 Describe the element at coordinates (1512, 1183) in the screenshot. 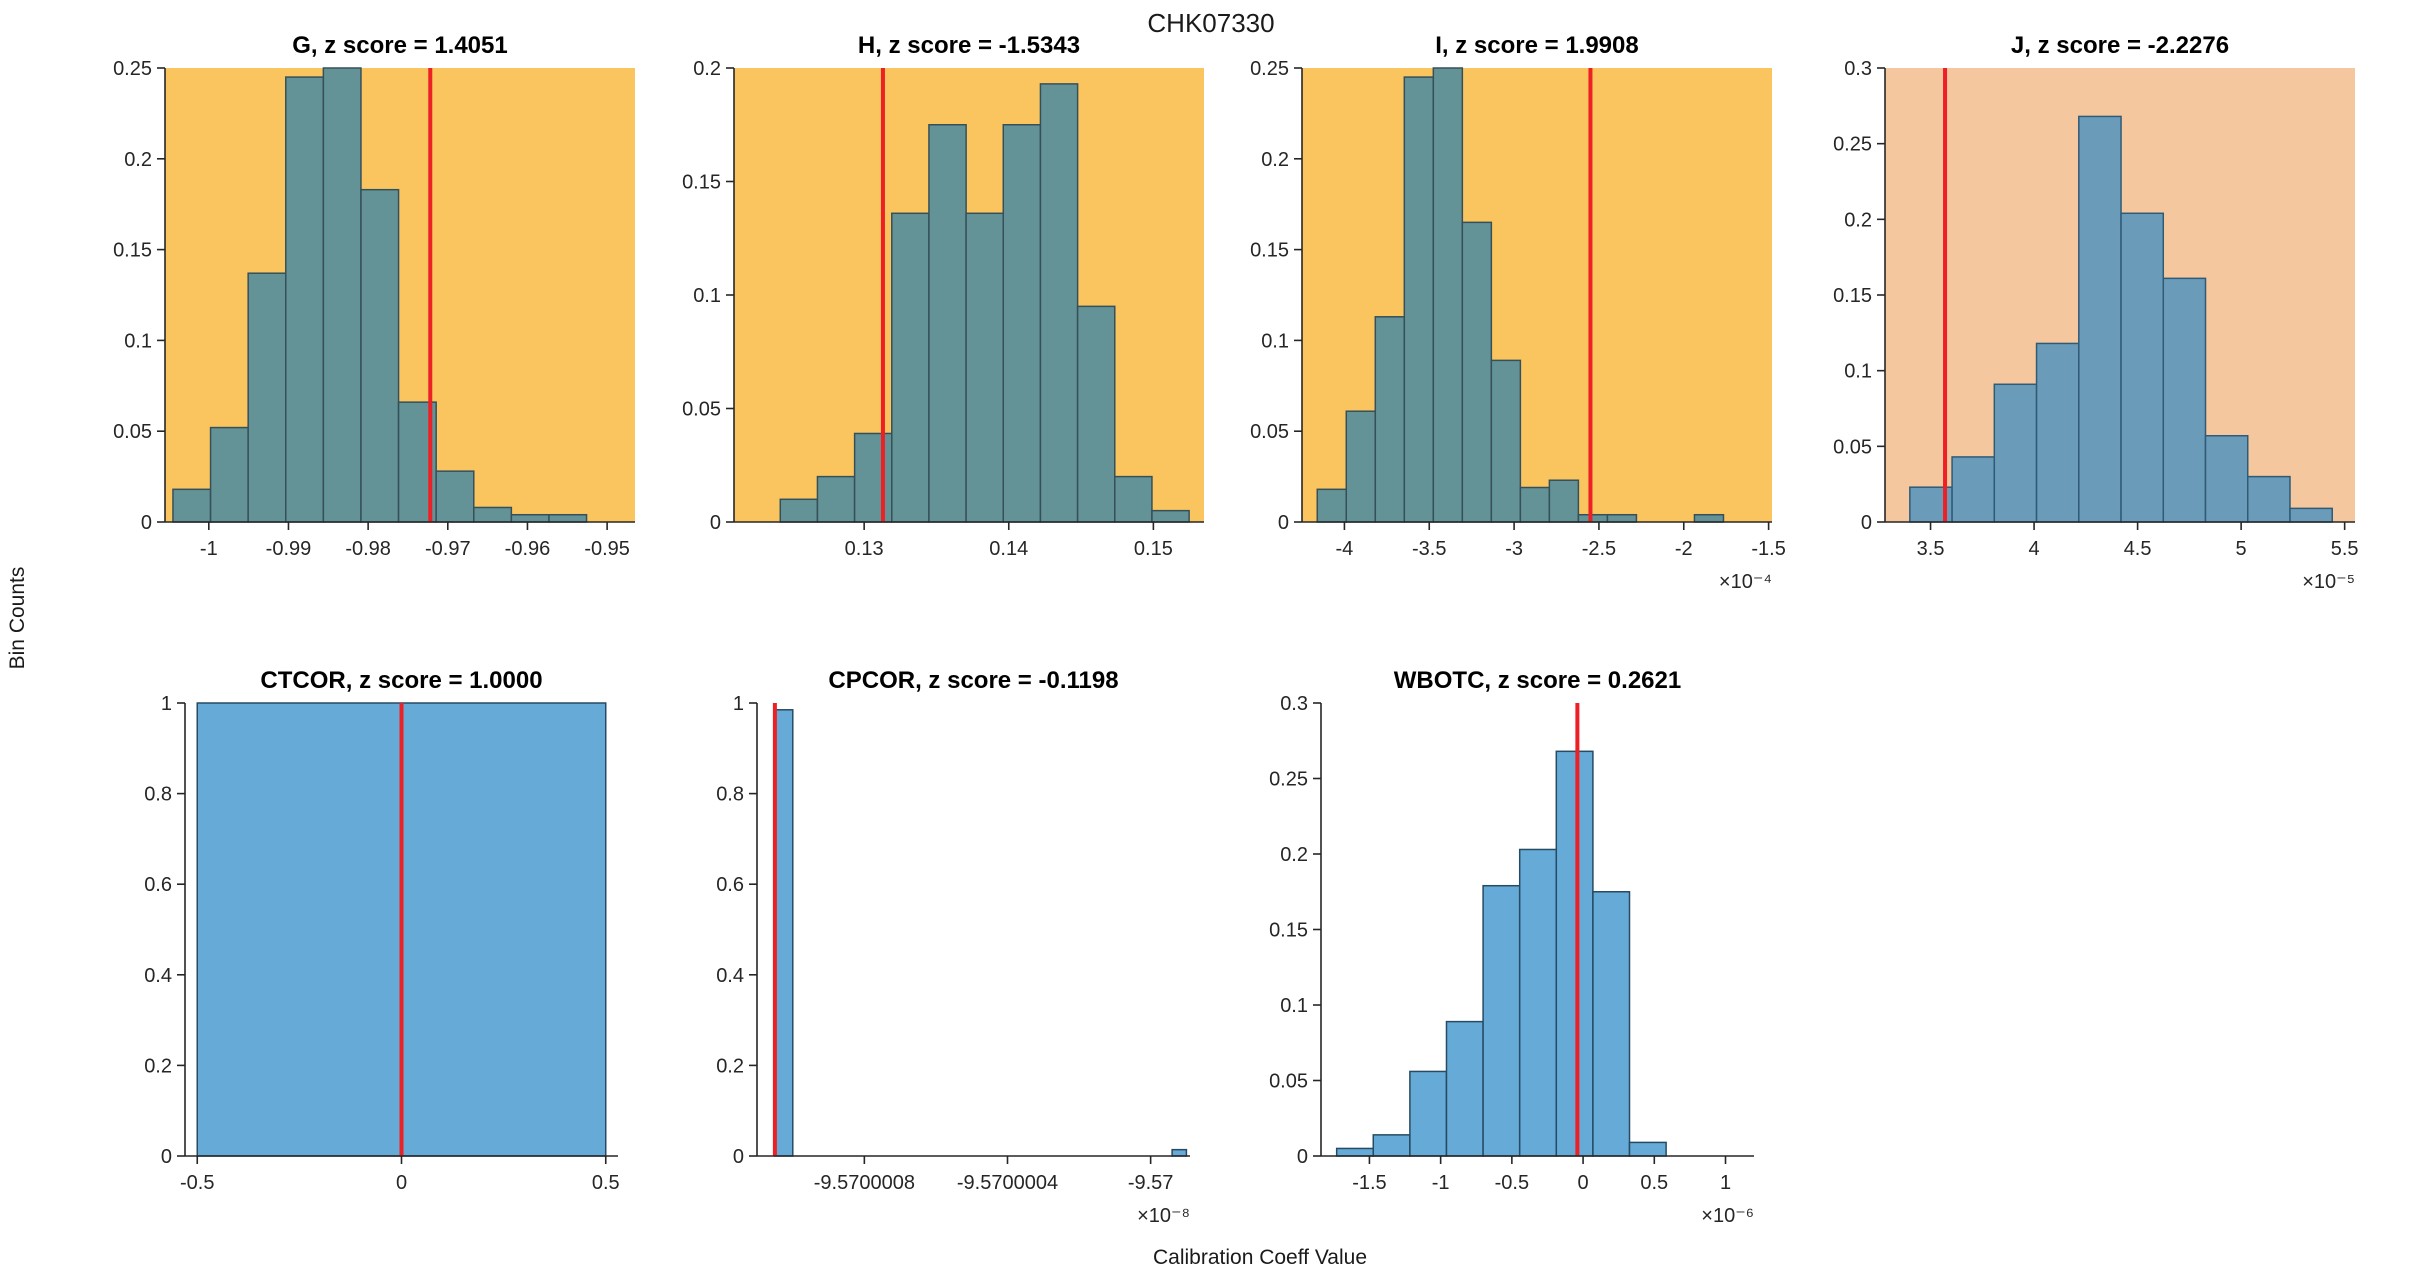

I see `x-tick-label: -0.5` at that location.